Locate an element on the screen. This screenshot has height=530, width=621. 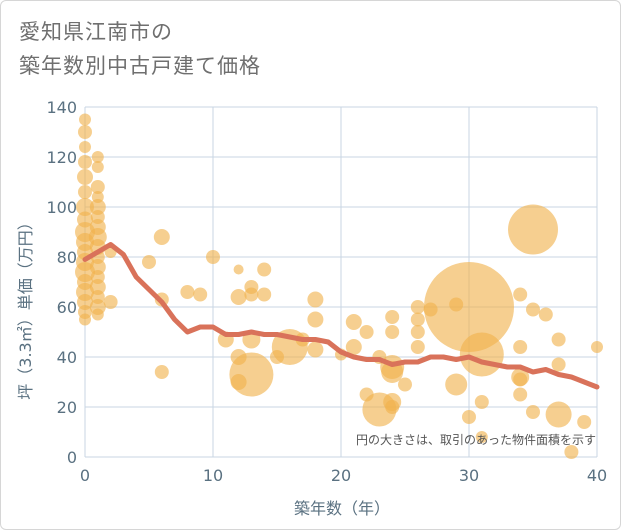
y-tick-label: 20 is located at coordinates (67, 407).